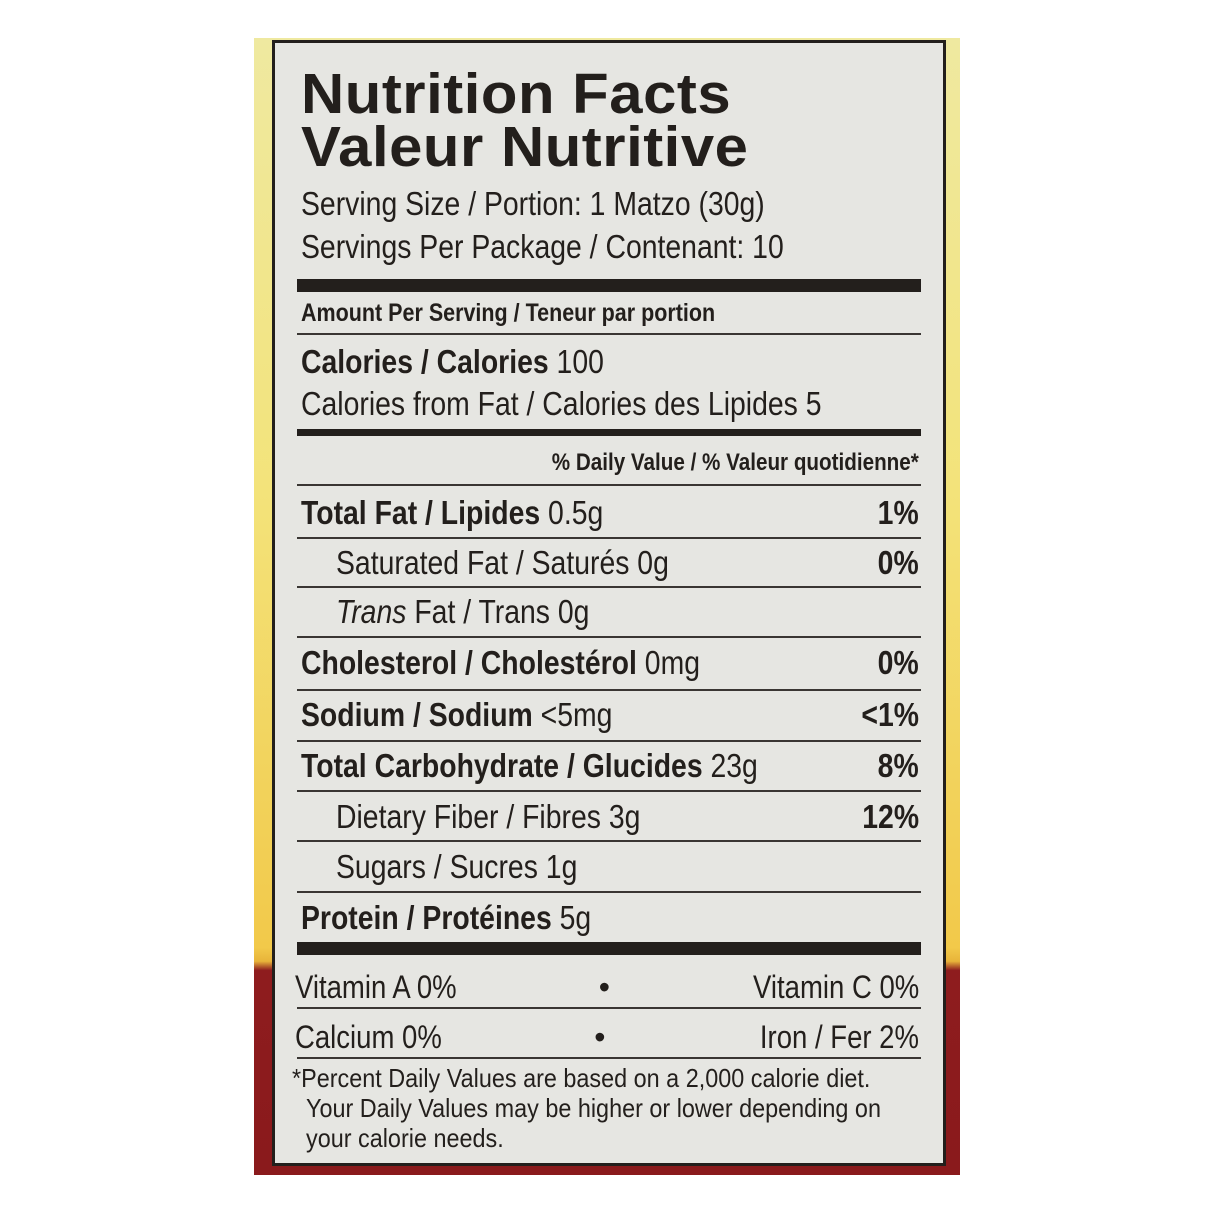 Image resolution: width=1214 pixels, height=1214 pixels. Describe the element at coordinates (610, 662) in the screenshot. I see `nutrient-row-cholesterol: Cholesterol / Cholestérol 0mg 0%` at that location.